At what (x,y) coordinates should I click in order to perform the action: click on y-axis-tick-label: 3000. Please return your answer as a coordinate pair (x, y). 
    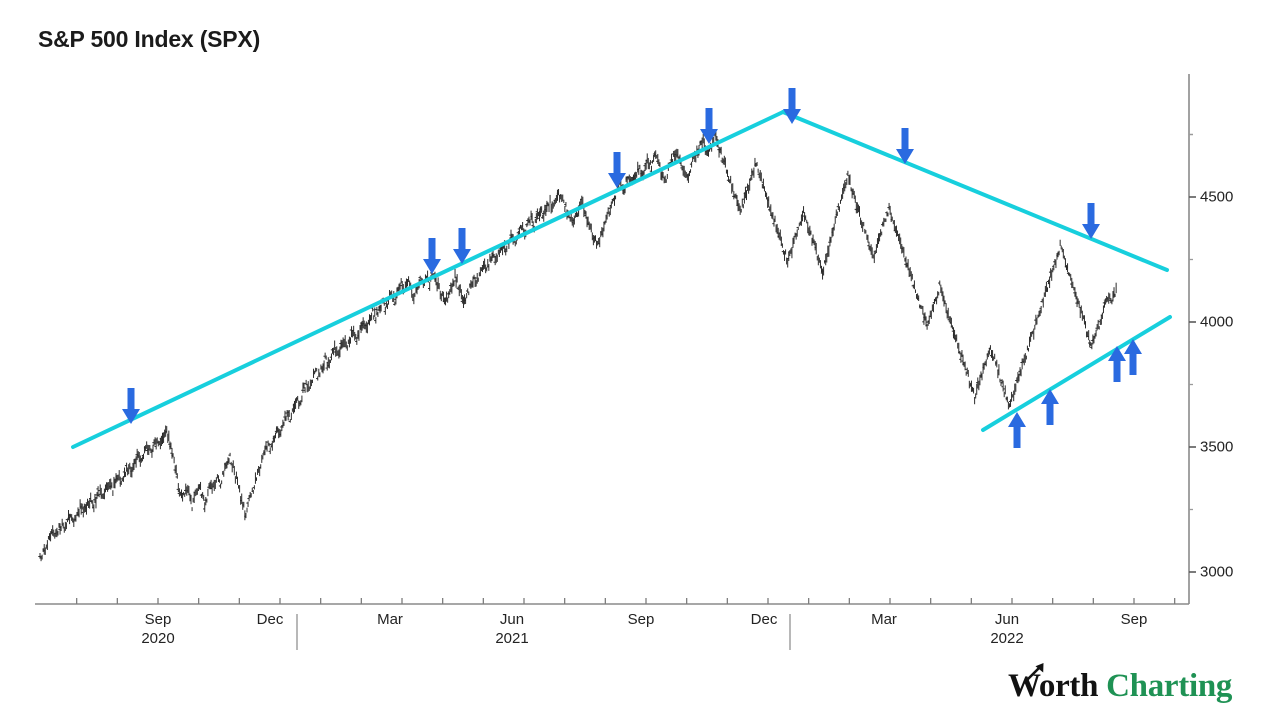
    Looking at the image, I should click on (1217, 572).